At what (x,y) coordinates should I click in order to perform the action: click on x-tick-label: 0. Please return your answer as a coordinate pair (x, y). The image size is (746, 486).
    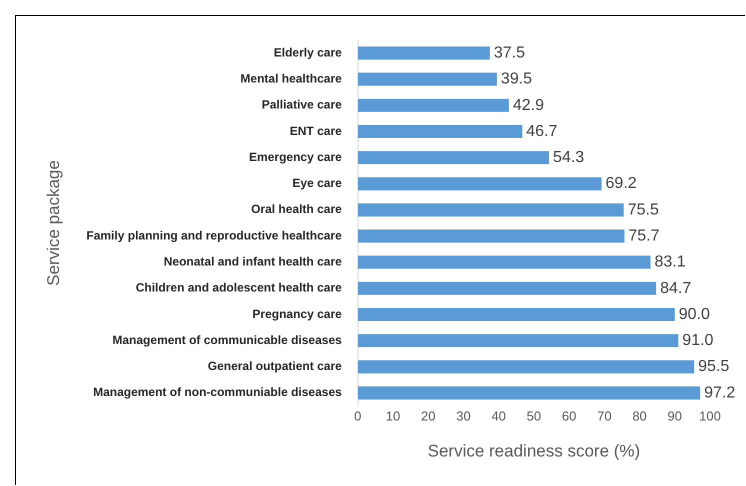
    Looking at the image, I should click on (358, 416).